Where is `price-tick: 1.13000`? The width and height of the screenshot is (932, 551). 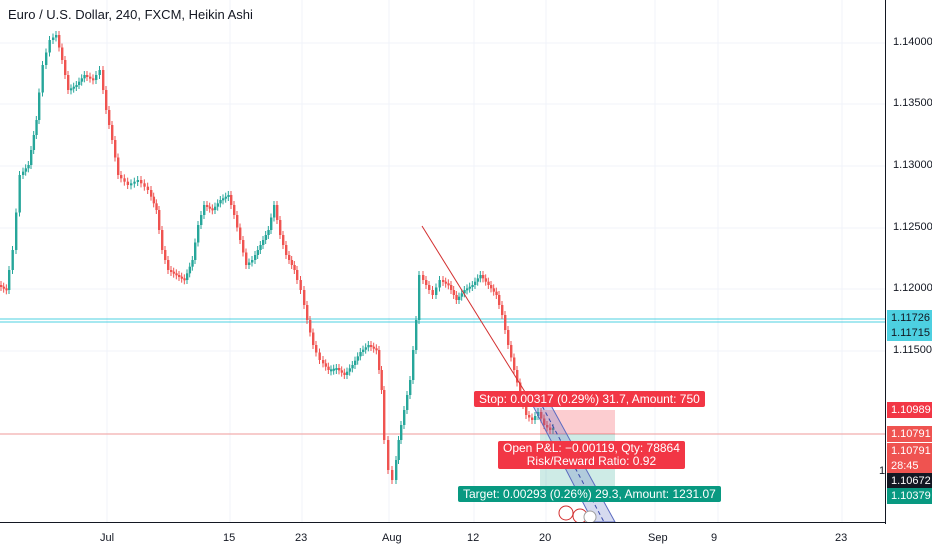 price-tick: 1.13000 is located at coordinates (912, 165).